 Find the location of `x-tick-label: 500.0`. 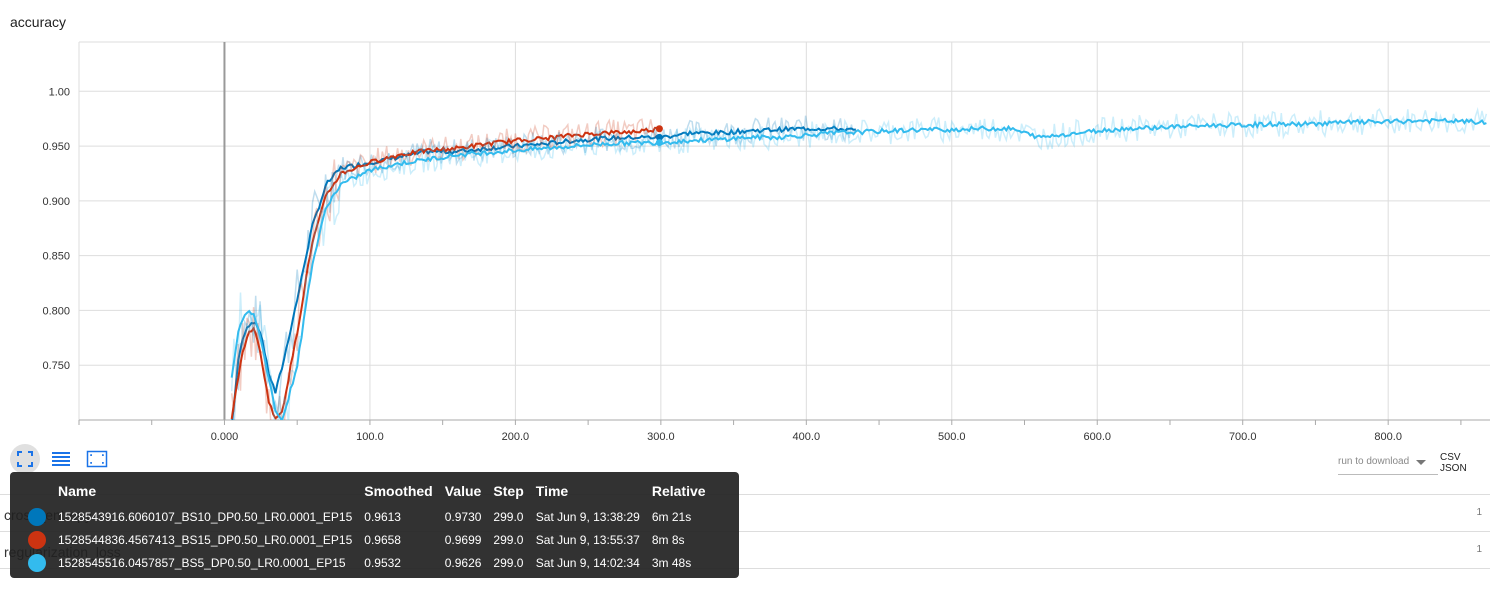

x-tick-label: 500.0 is located at coordinates (952, 435).